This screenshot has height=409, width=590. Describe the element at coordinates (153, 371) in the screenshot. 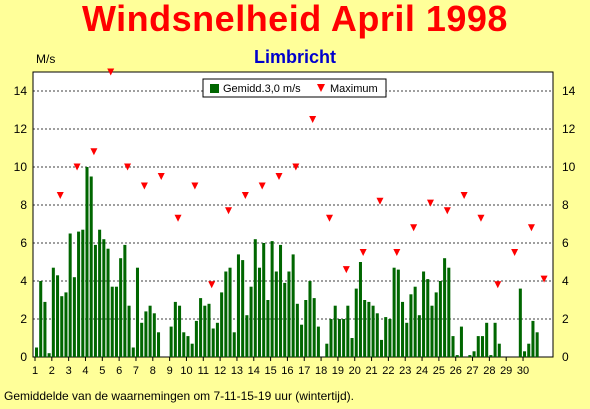

I see `x-tick-label: 8` at that location.